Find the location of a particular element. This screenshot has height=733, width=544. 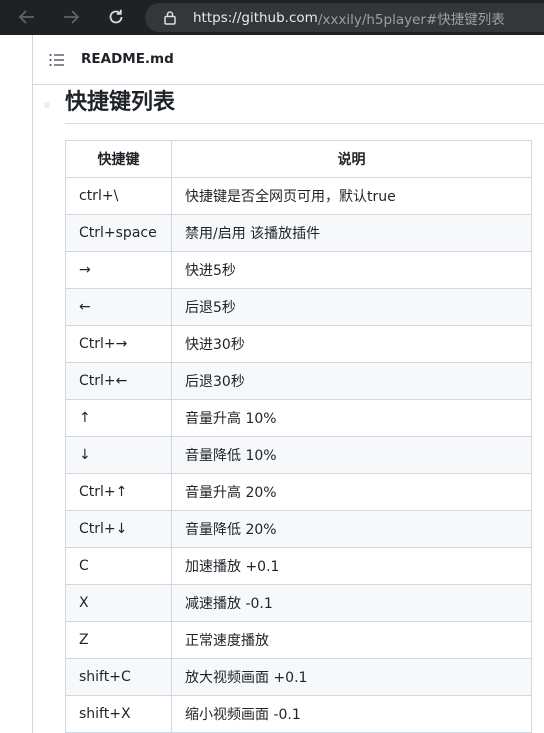

table-row: Ctrl+↓ 音量降低 20% is located at coordinates (298, 529).